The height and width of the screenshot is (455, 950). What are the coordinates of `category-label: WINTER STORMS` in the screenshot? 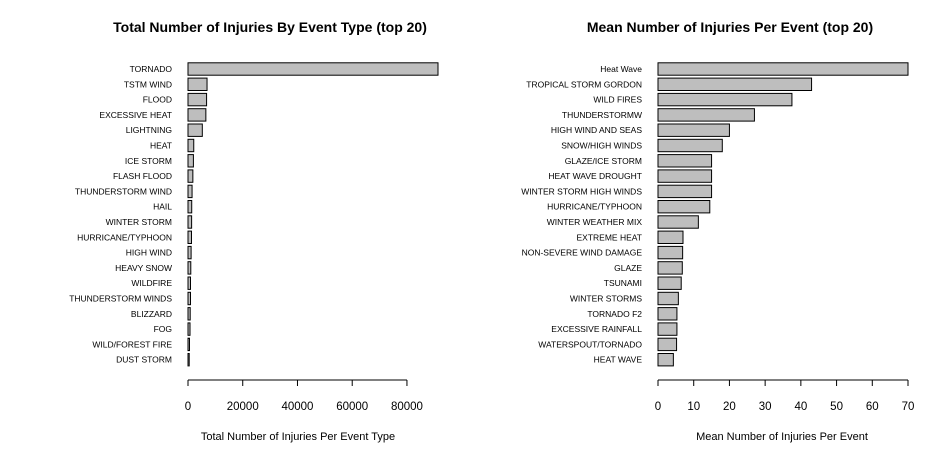 It's located at (606, 299).